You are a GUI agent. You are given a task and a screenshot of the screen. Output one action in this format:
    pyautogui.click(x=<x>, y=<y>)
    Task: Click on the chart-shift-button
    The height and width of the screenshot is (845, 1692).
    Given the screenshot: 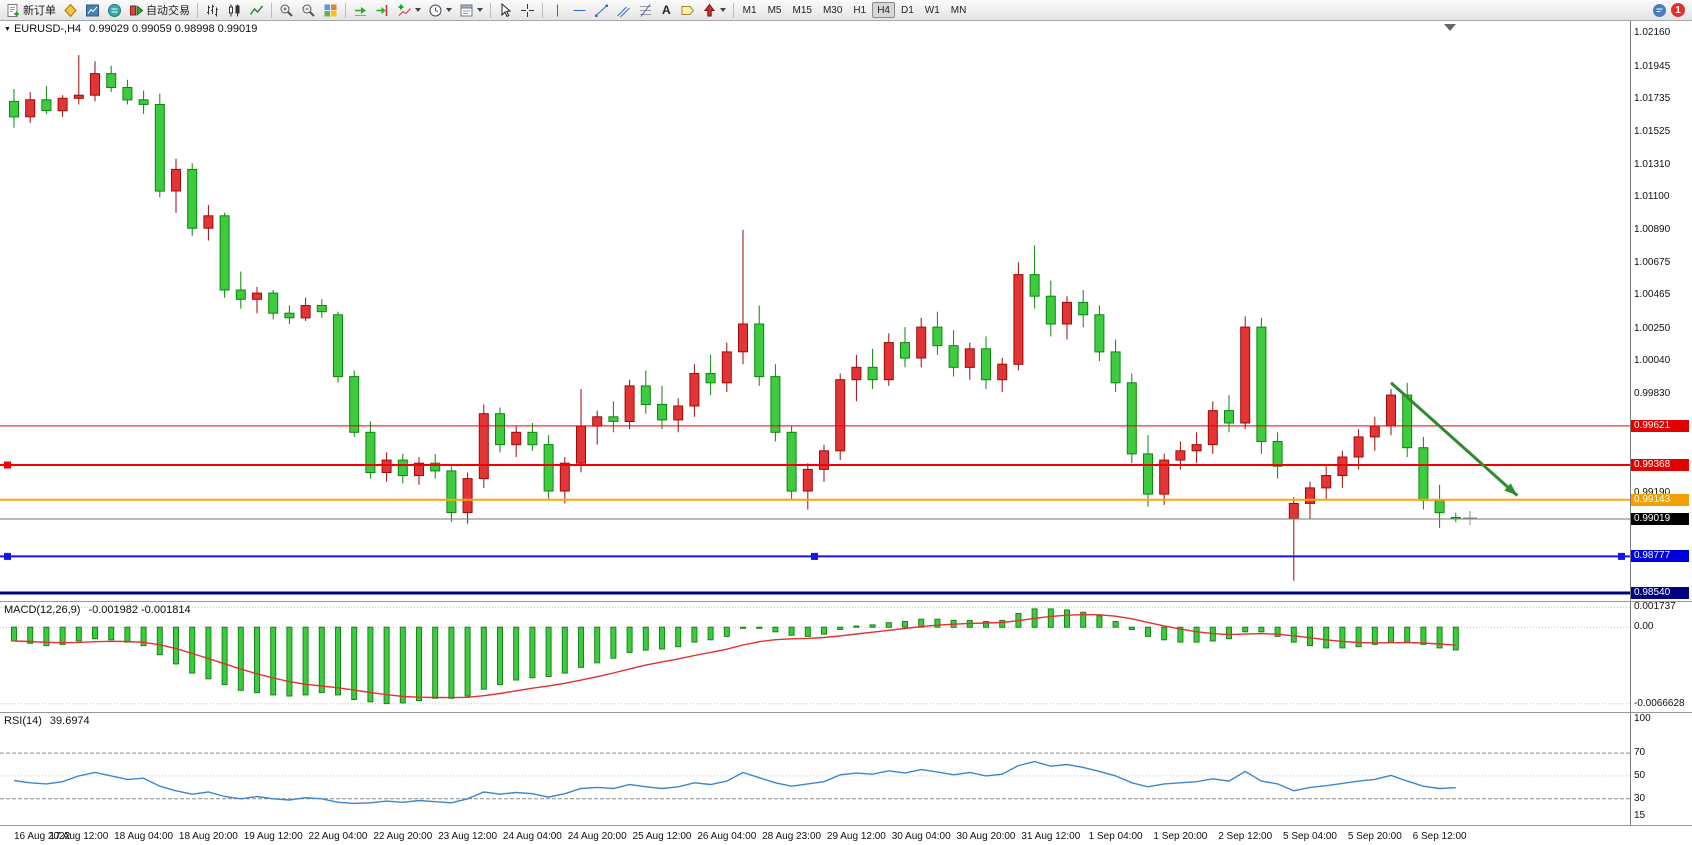 What is the action you would take?
    pyautogui.click(x=382, y=10)
    